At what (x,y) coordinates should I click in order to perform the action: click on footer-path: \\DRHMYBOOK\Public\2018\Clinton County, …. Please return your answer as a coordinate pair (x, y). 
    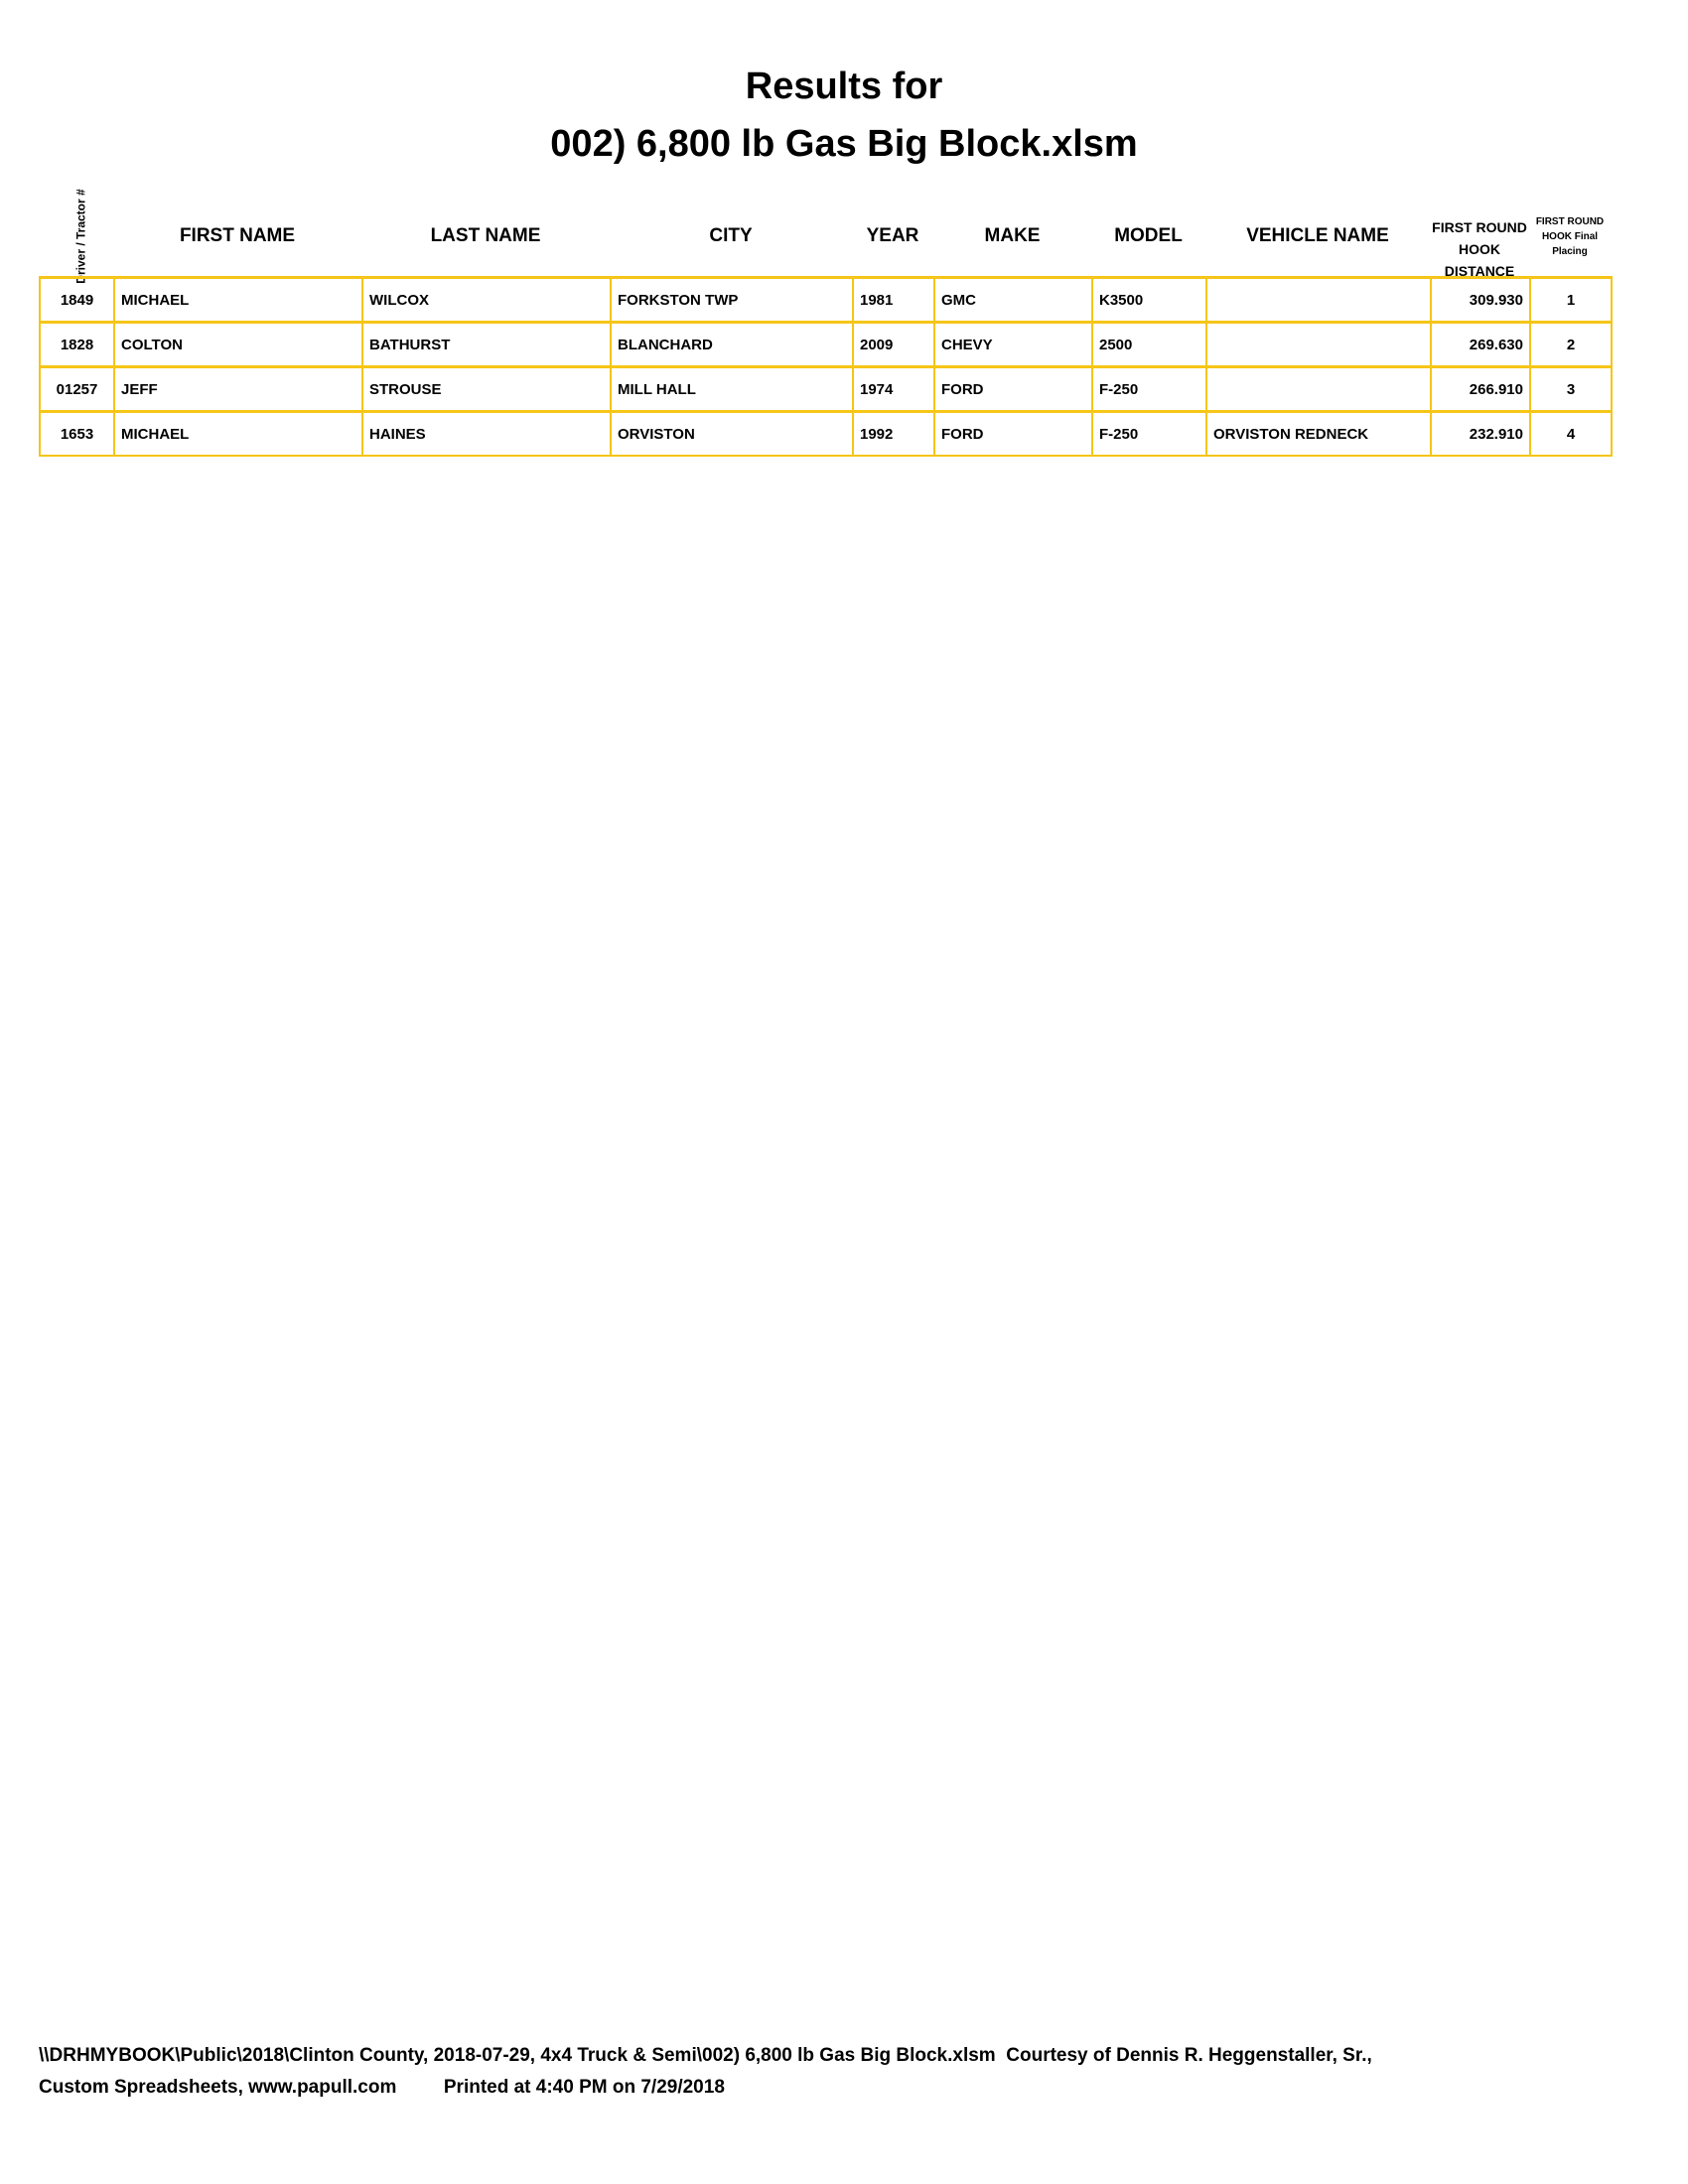
    Looking at the image, I should click on (705, 2055).